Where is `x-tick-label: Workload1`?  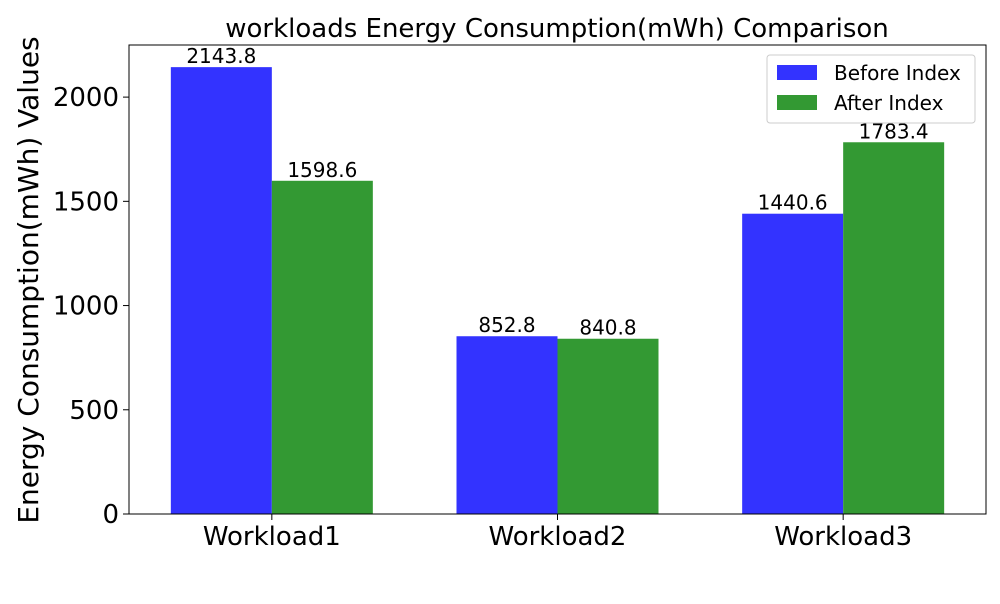
x-tick-label: Workload1 is located at coordinates (272, 537).